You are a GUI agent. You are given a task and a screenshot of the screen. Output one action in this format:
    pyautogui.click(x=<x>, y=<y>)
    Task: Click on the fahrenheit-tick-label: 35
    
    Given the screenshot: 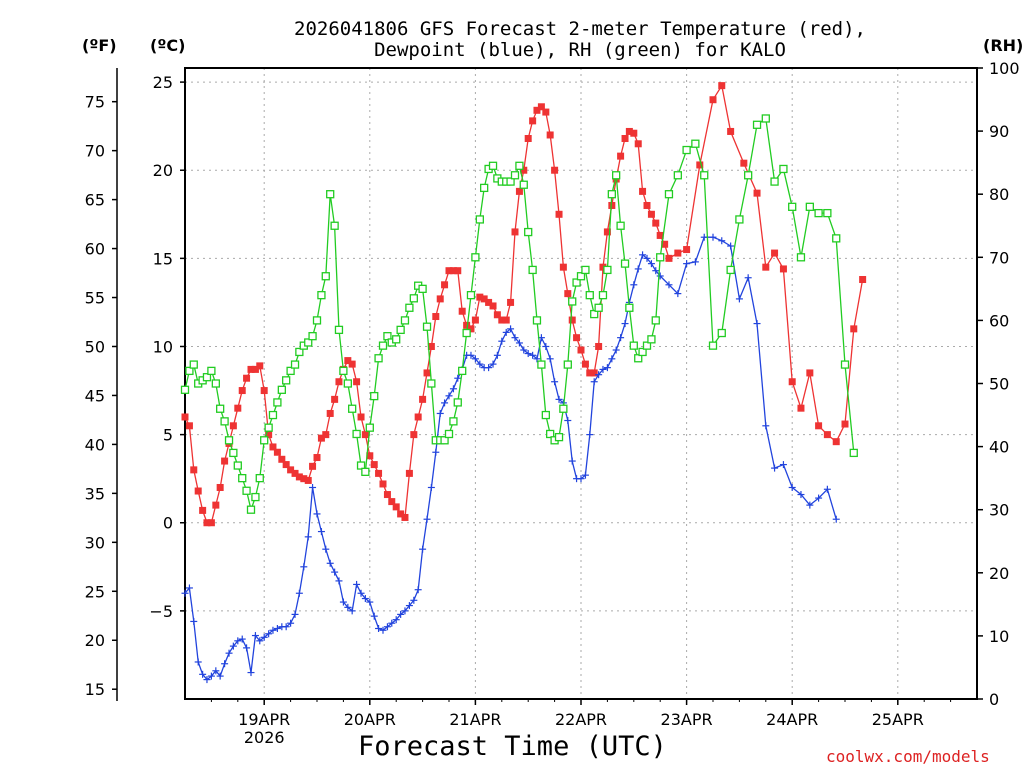 What is the action you would take?
    pyautogui.click(x=95, y=493)
    